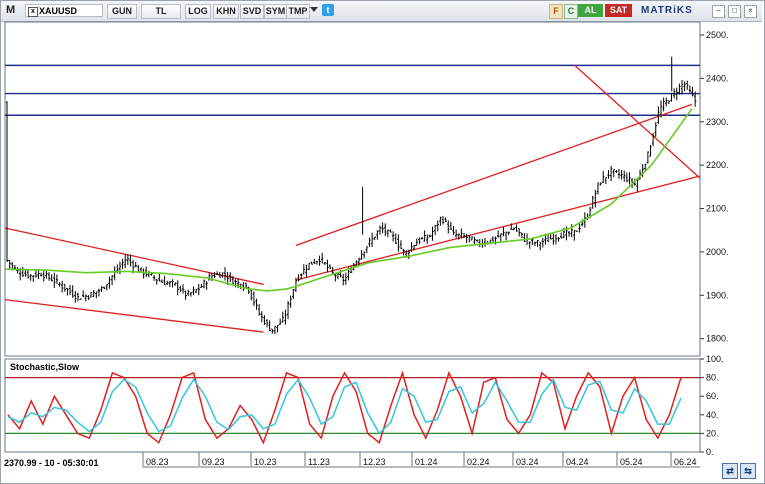  Describe the element at coordinates (717, 122) in the screenshot. I see `price-y-tick-label: 2300.` at that location.